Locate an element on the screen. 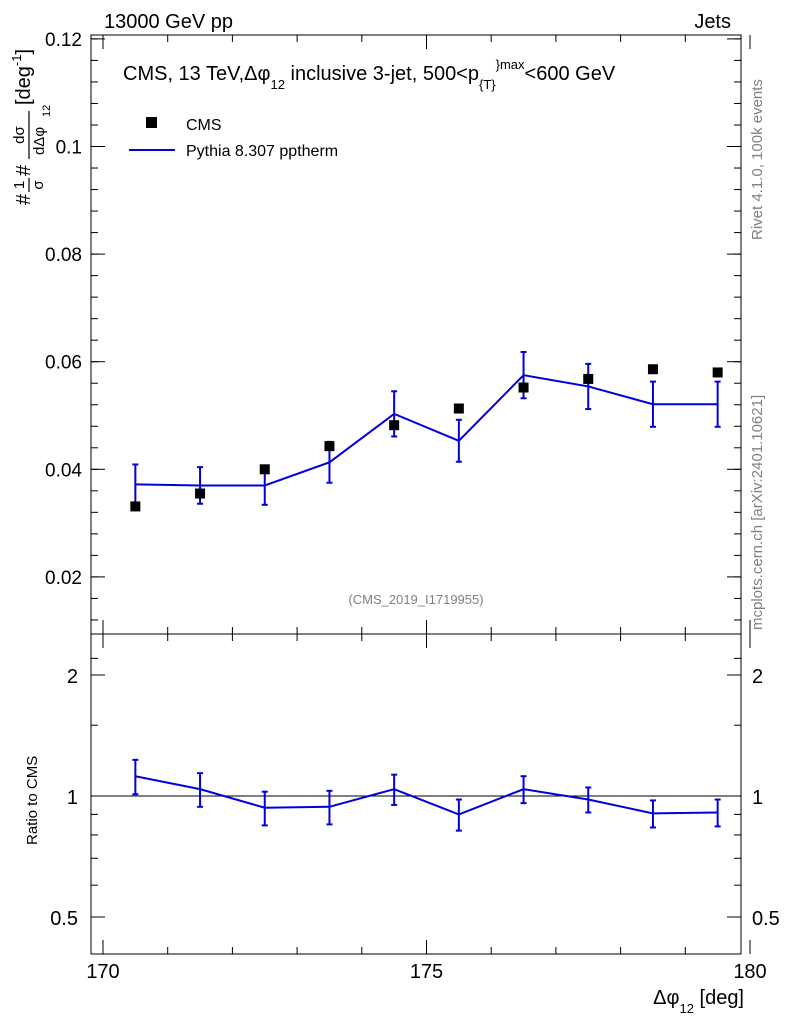 The image size is (786, 1024). main-ytick-label: 0.04 is located at coordinates (63, 470).